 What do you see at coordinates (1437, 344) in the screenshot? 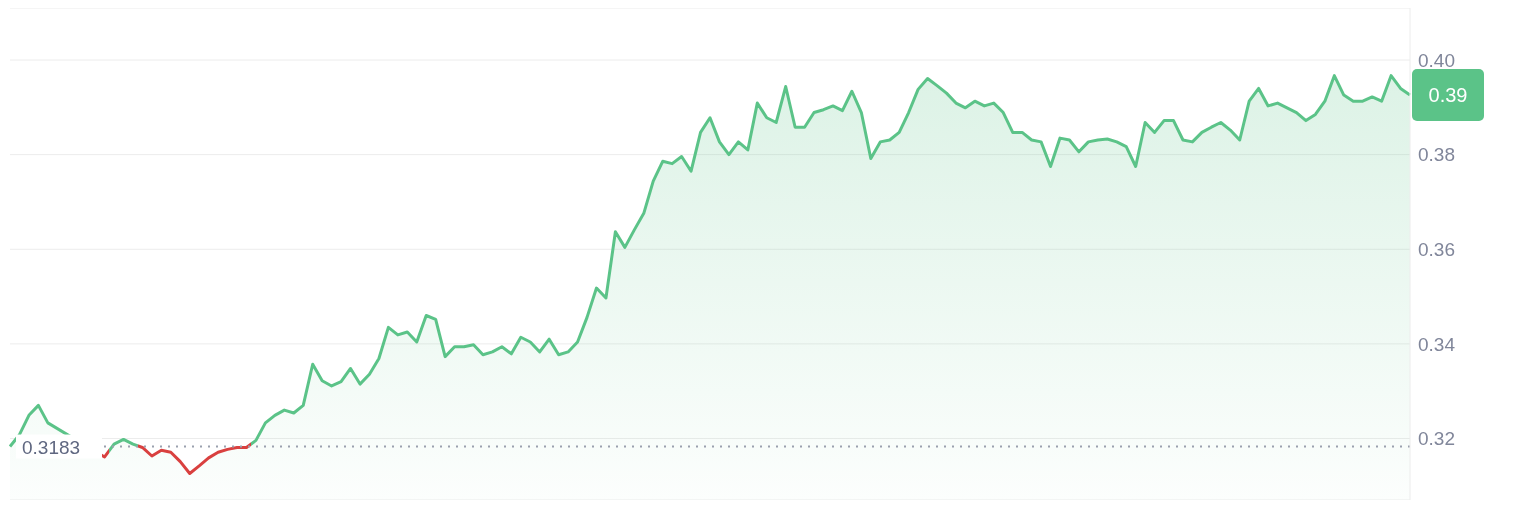
I see `y-tick-label: 0.34` at bounding box center [1437, 344].